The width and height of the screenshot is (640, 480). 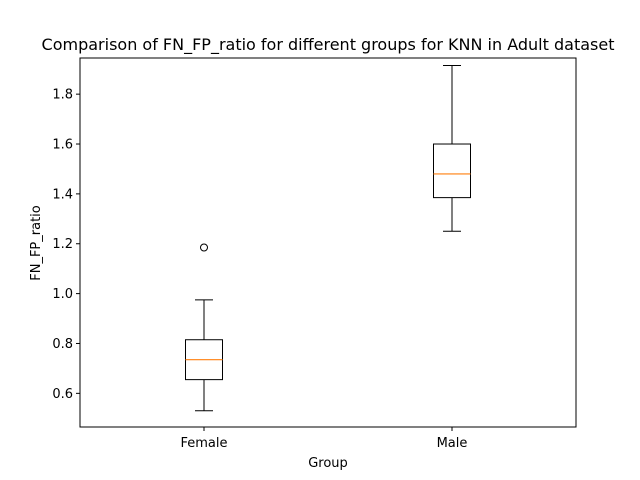 I want to click on y-tick-label: 0.6, so click(x=62, y=394).